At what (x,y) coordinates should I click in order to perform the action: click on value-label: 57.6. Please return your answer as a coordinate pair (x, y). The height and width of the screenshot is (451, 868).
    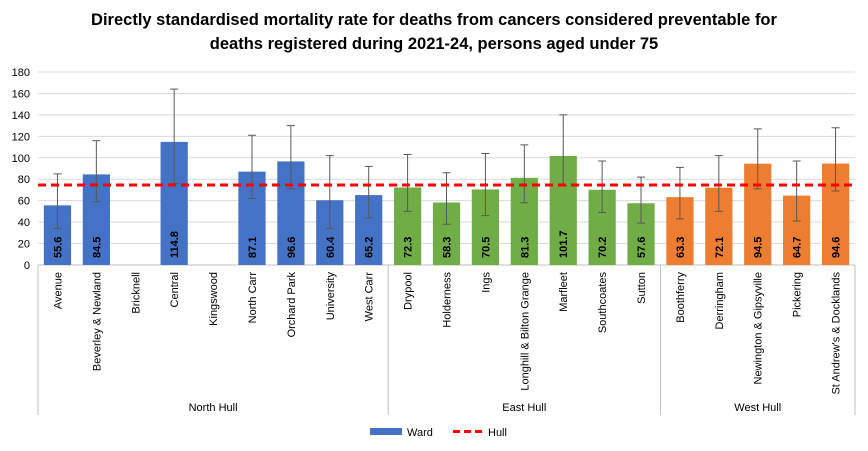
    Looking at the image, I should click on (642, 247).